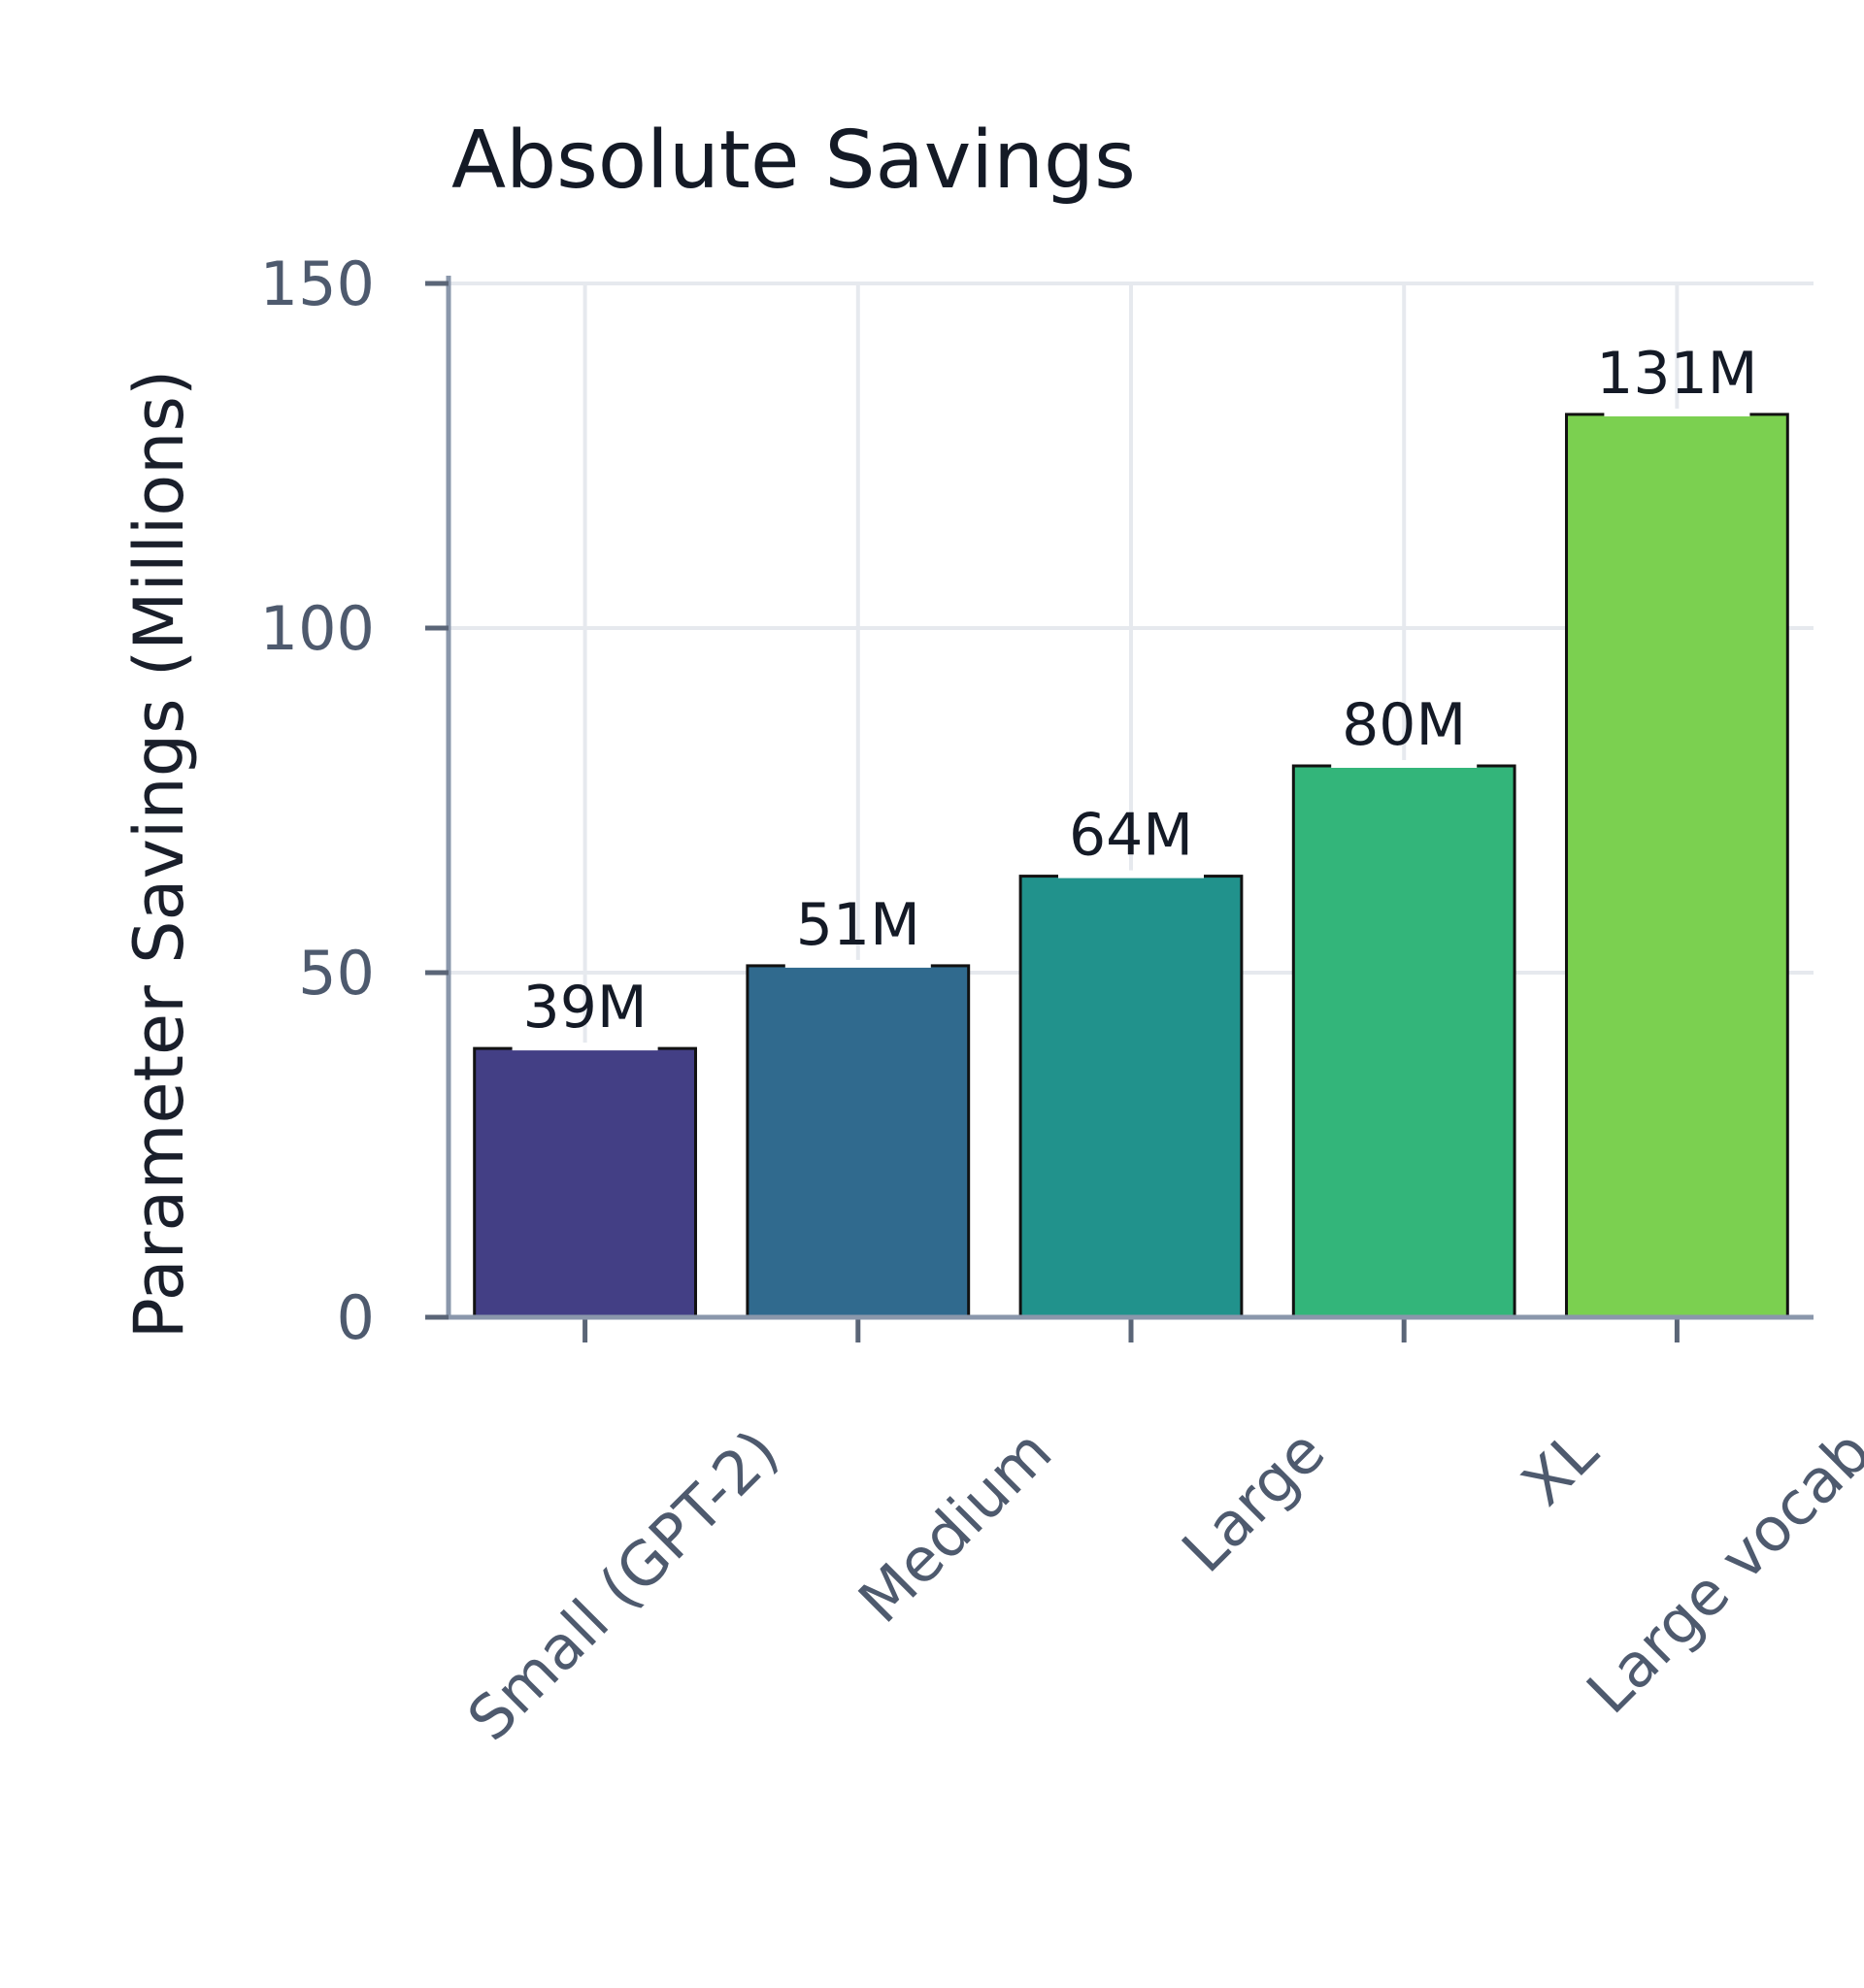 The height and width of the screenshot is (1988, 1864). Describe the element at coordinates (793, 161) in the screenshot. I see `chart-title: Absolute Savings` at that location.